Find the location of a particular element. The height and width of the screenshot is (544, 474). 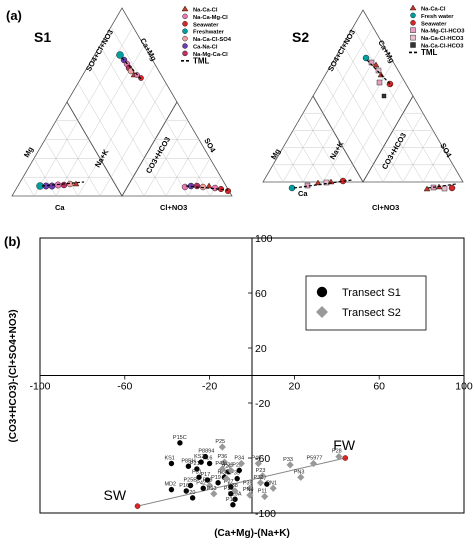

legend-item: Na-Ca-Mg-Cl is located at coordinates (205, 17).